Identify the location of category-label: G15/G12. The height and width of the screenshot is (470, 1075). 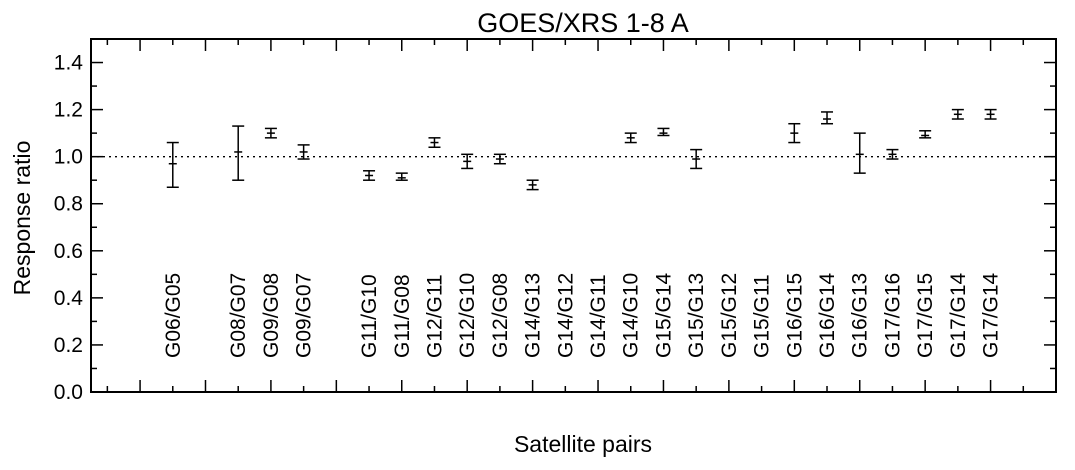
(729, 315).